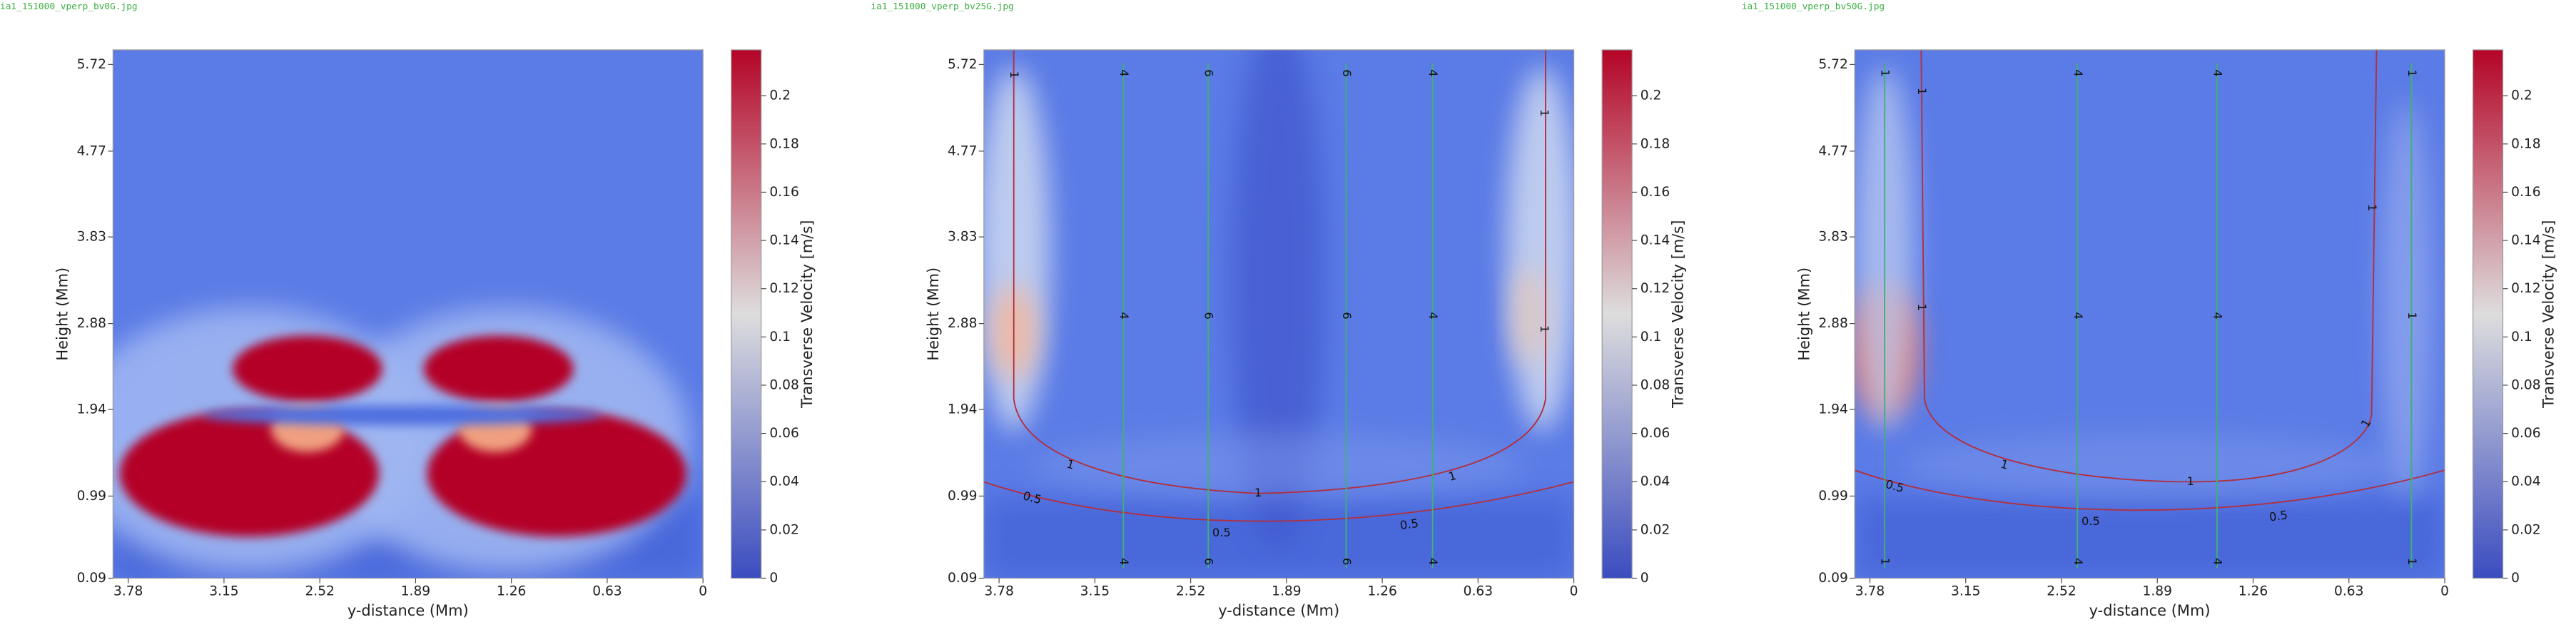  What do you see at coordinates (2150, 538) in the screenshot?
I see `heatmap-bg-low` at bounding box center [2150, 538].